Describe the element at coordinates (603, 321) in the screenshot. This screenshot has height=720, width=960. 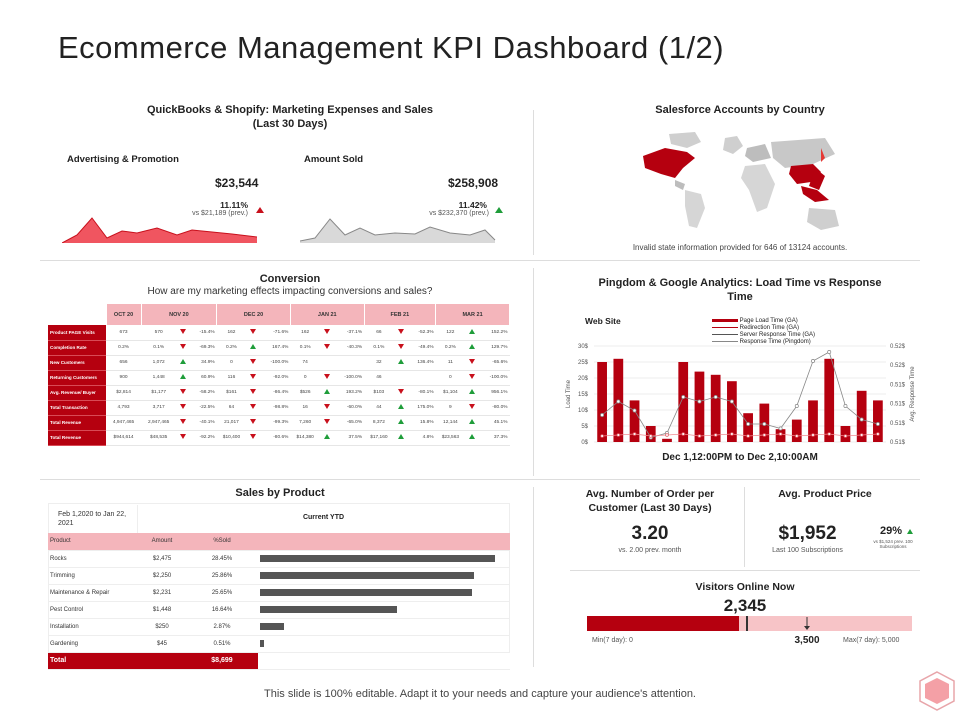
I see `pingdom-site: Web Site` at that location.